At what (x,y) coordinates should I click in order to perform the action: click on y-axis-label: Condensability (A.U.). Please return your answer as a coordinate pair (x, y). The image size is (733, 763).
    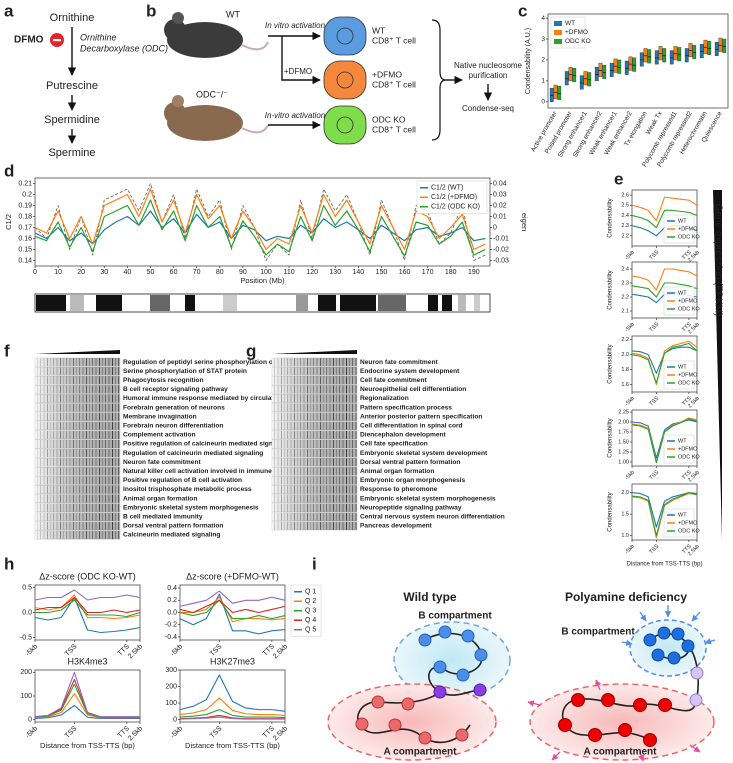
    Looking at the image, I should click on (528, 61).